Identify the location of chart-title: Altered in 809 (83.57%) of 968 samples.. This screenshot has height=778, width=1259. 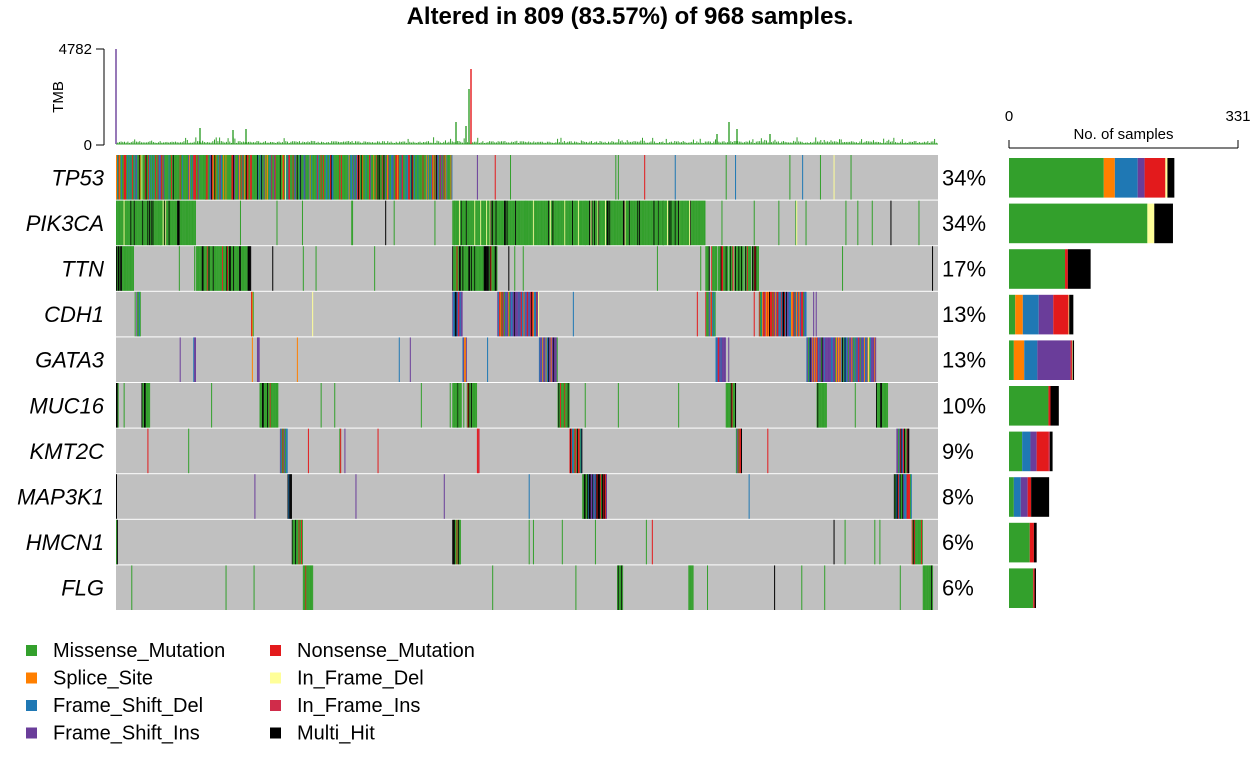
(630, 16).